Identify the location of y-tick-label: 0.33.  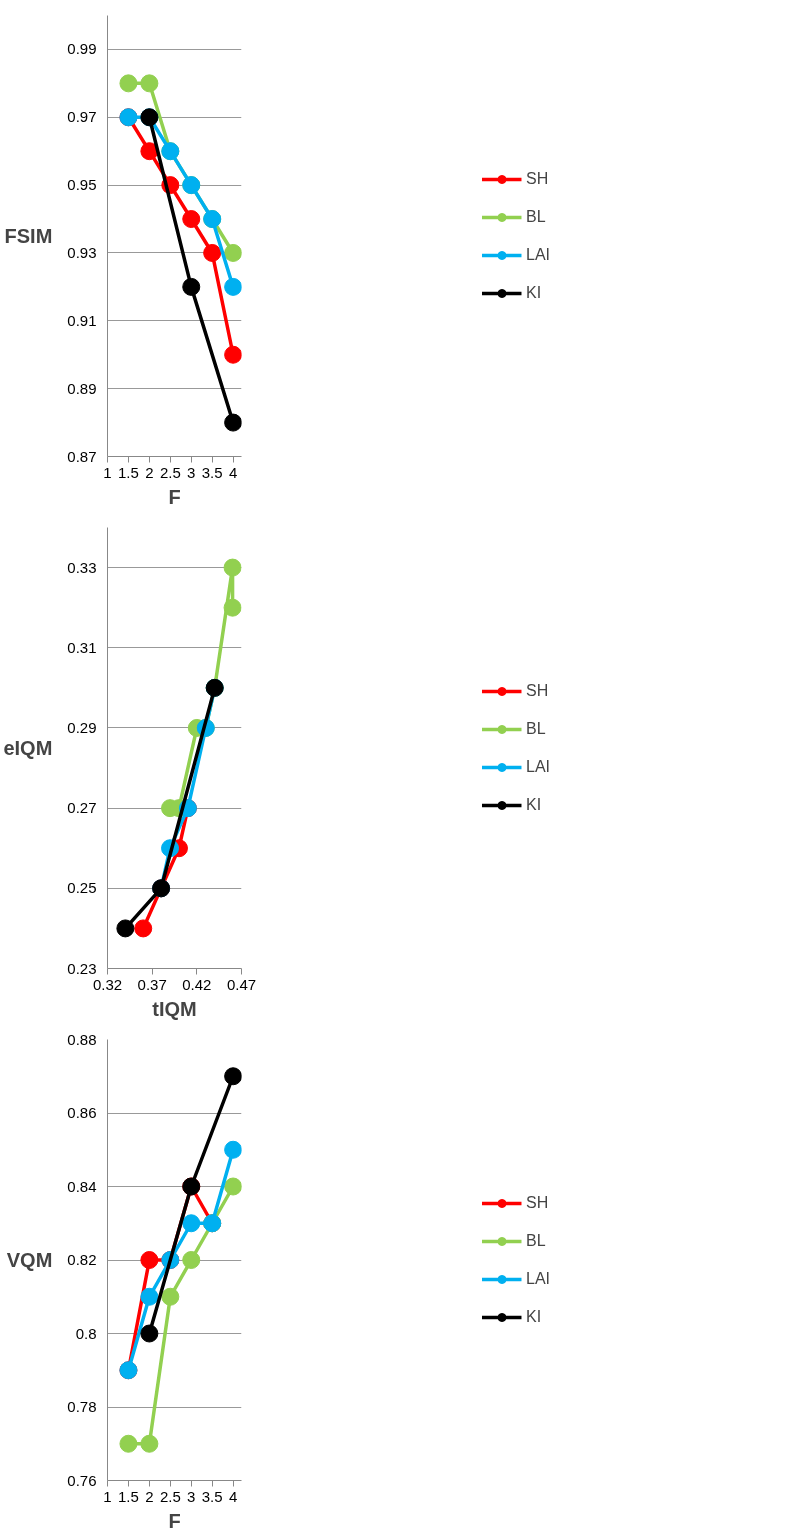
(82, 567).